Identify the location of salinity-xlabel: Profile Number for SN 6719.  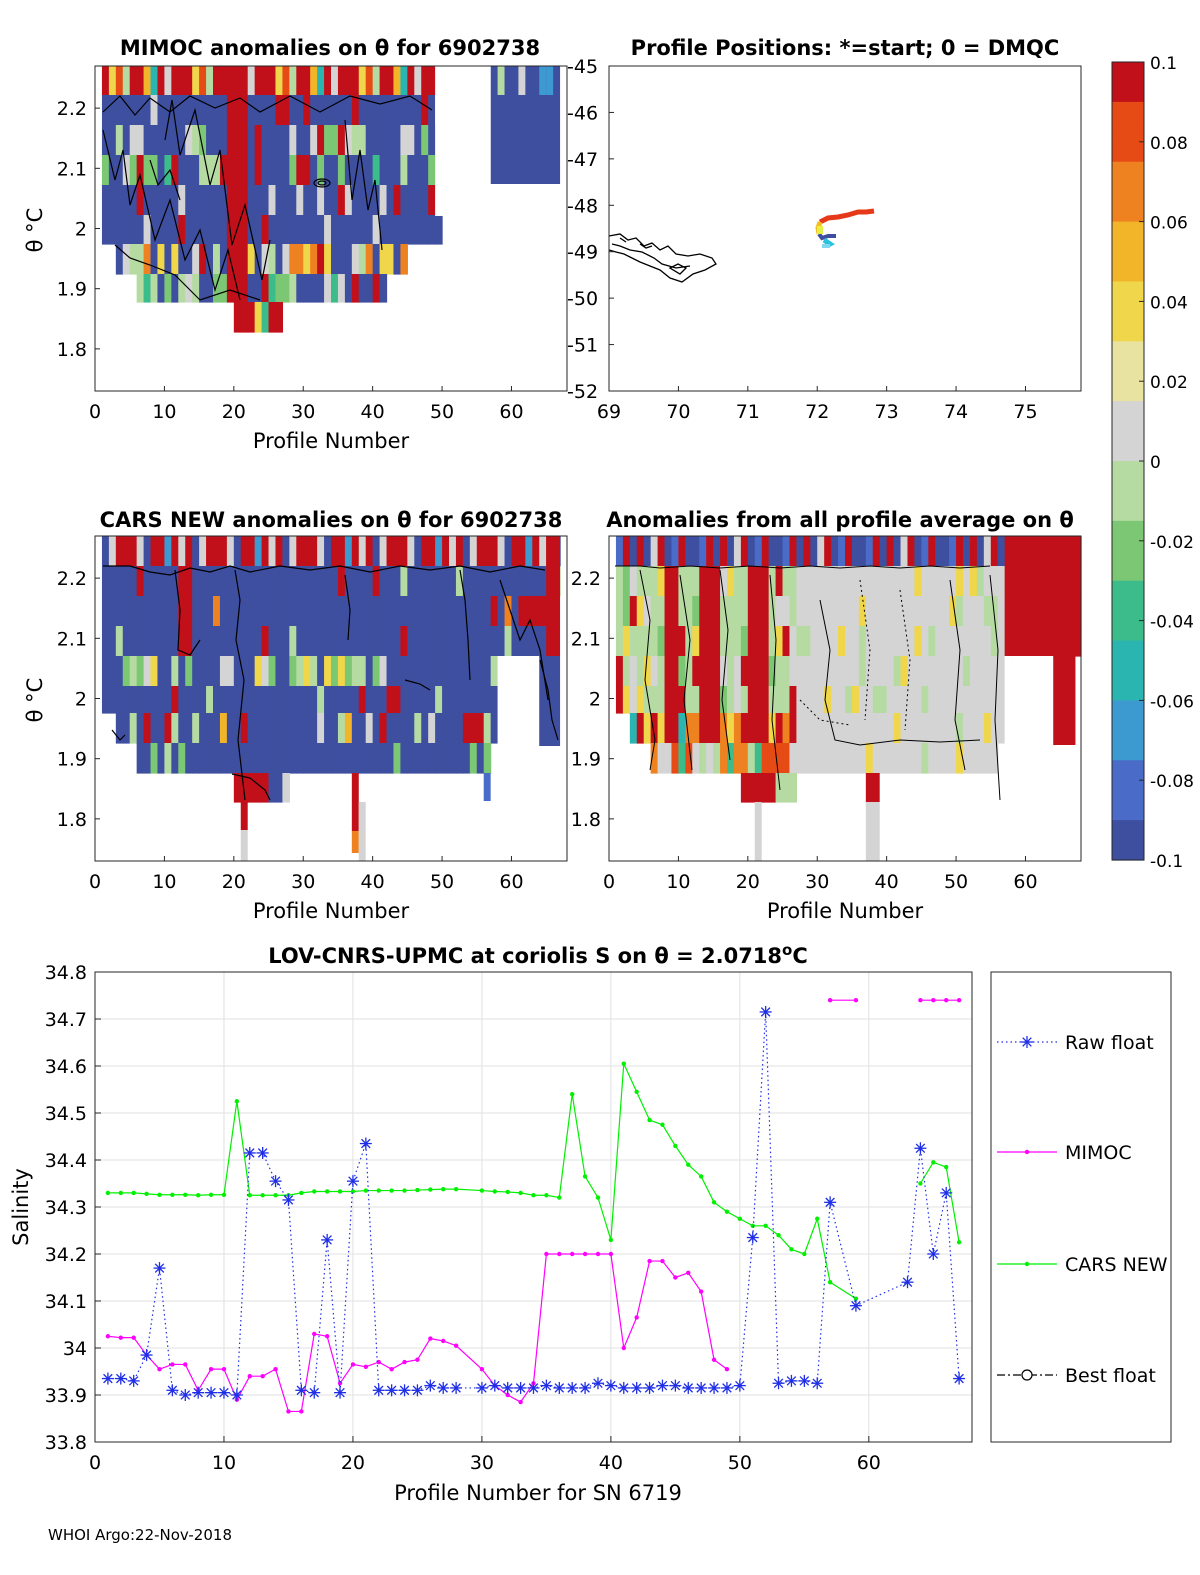
(538, 1493).